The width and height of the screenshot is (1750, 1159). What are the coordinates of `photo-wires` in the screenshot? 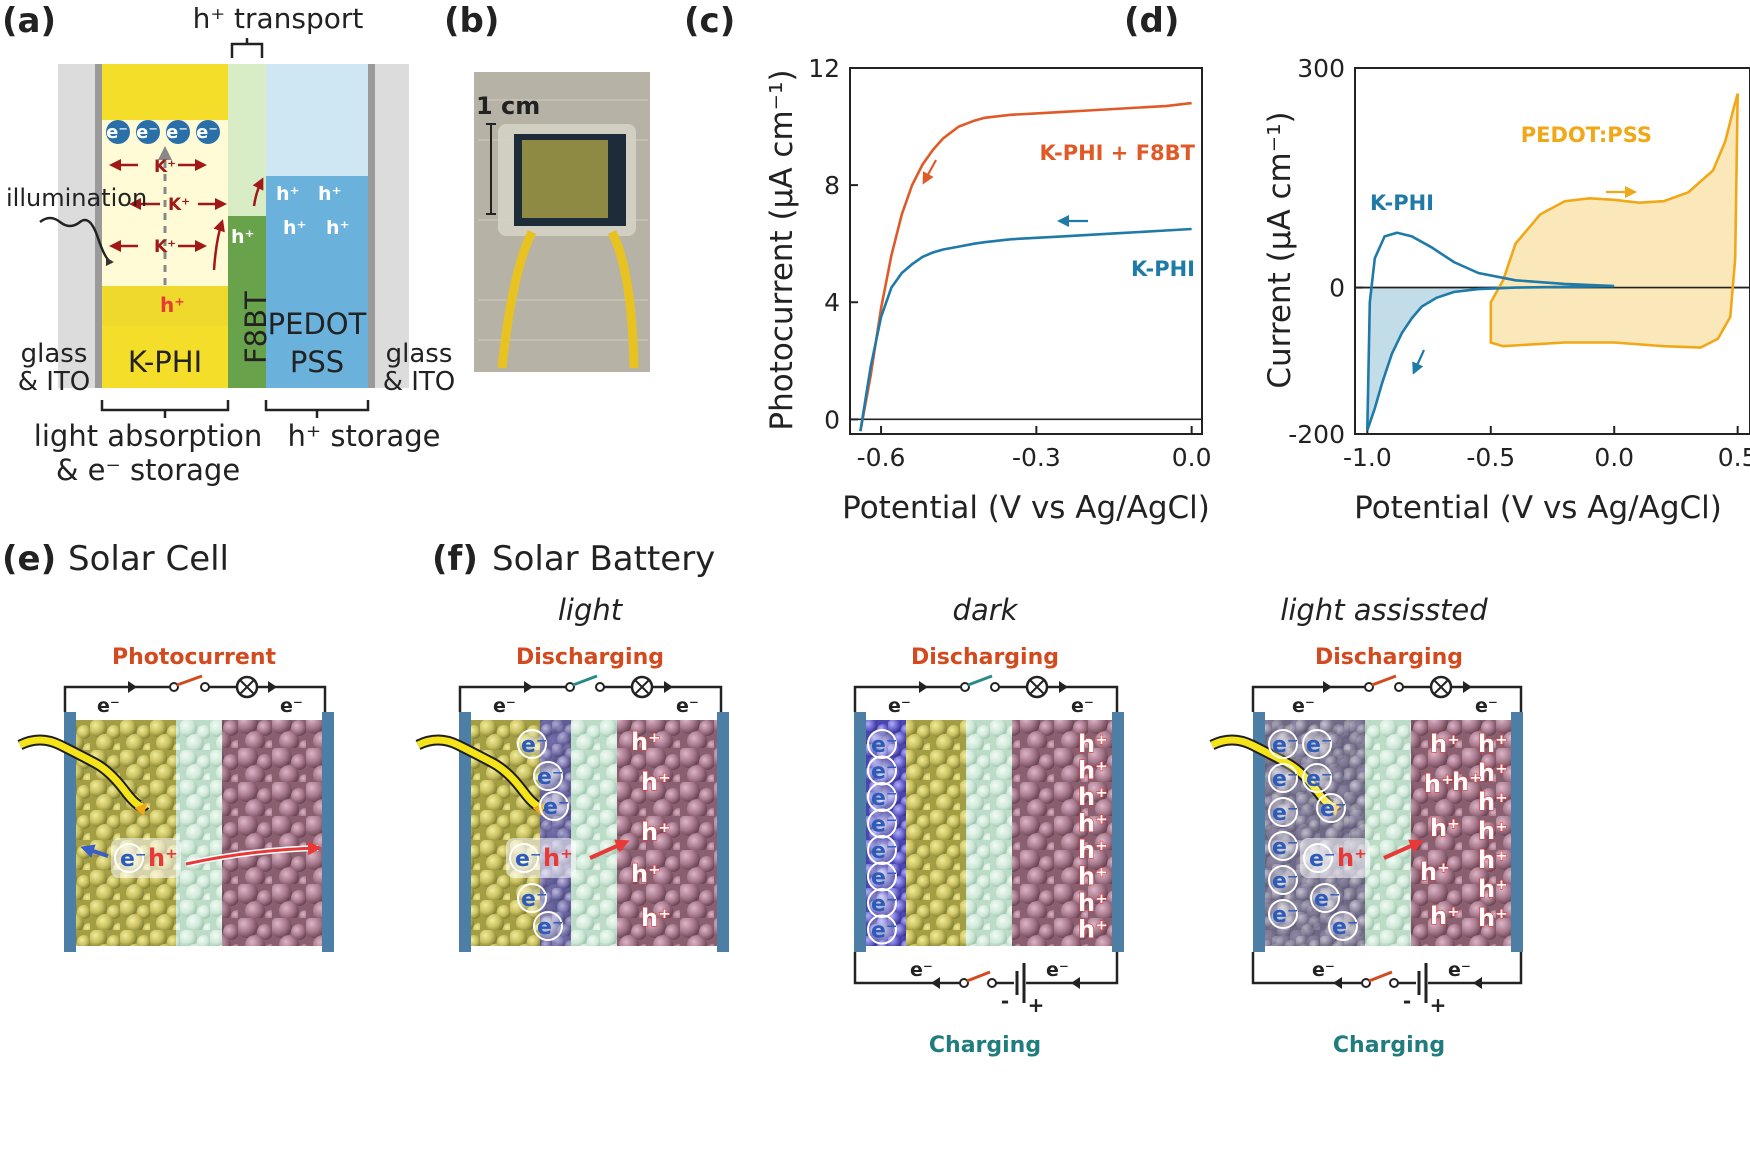 It's located at (568, 299).